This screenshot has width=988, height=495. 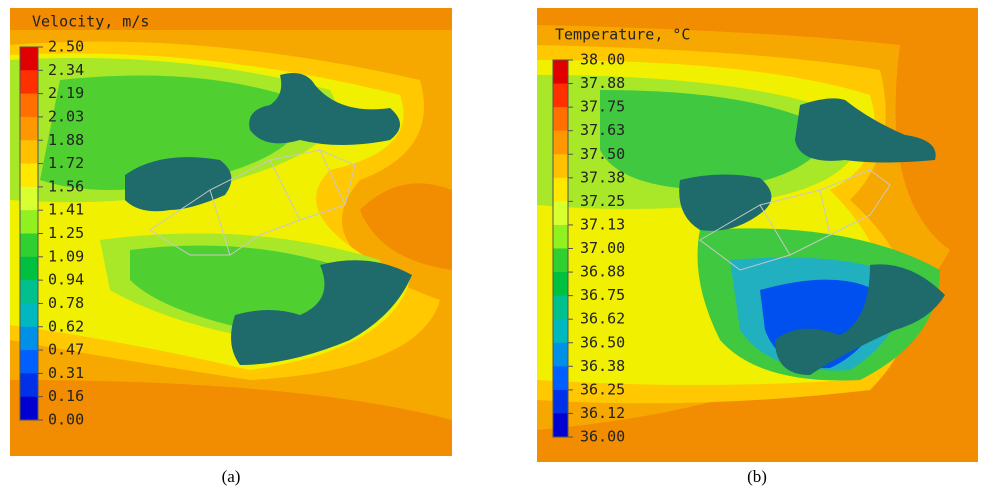 What do you see at coordinates (66, 47) in the screenshot?
I see `colorbar-label: 2.50` at bounding box center [66, 47].